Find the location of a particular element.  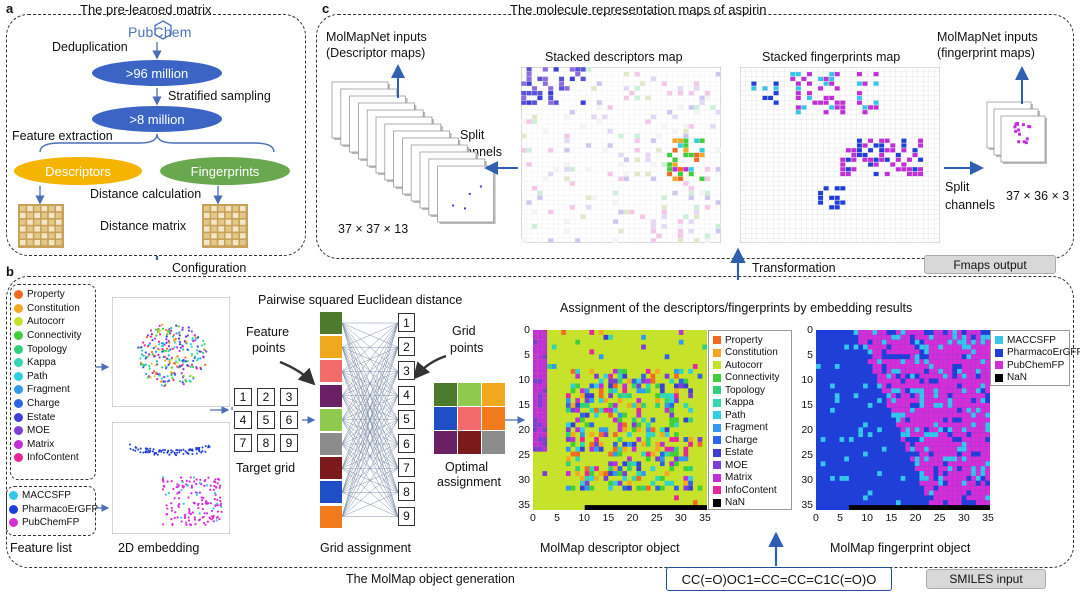

fp-object-legend: MACCSFP PharmacoErGFP PubChemFP NaN is located at coordinates (1035, 358).